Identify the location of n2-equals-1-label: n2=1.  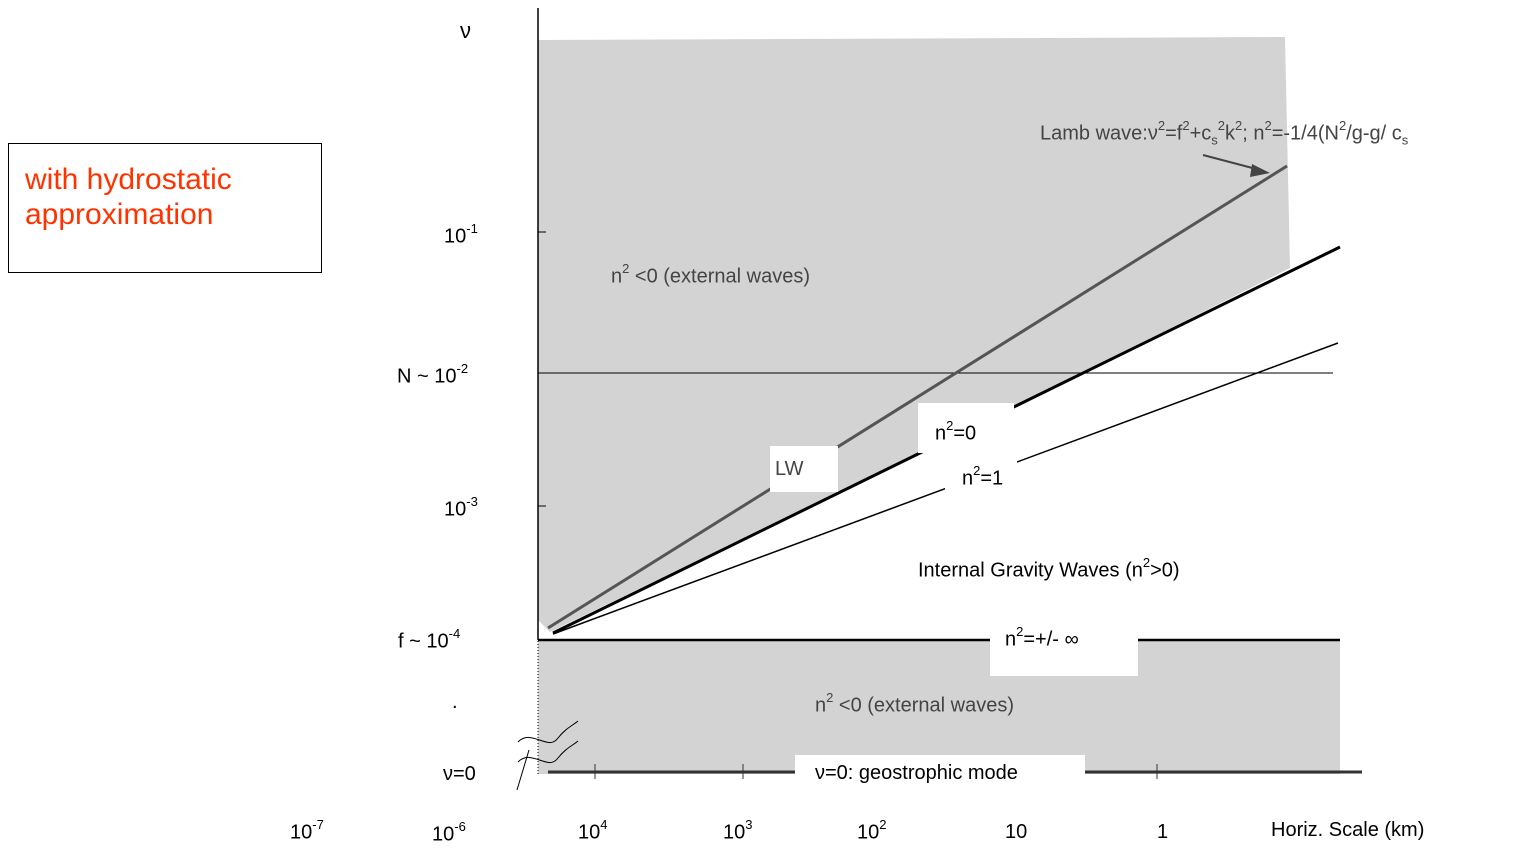
(983, 476).